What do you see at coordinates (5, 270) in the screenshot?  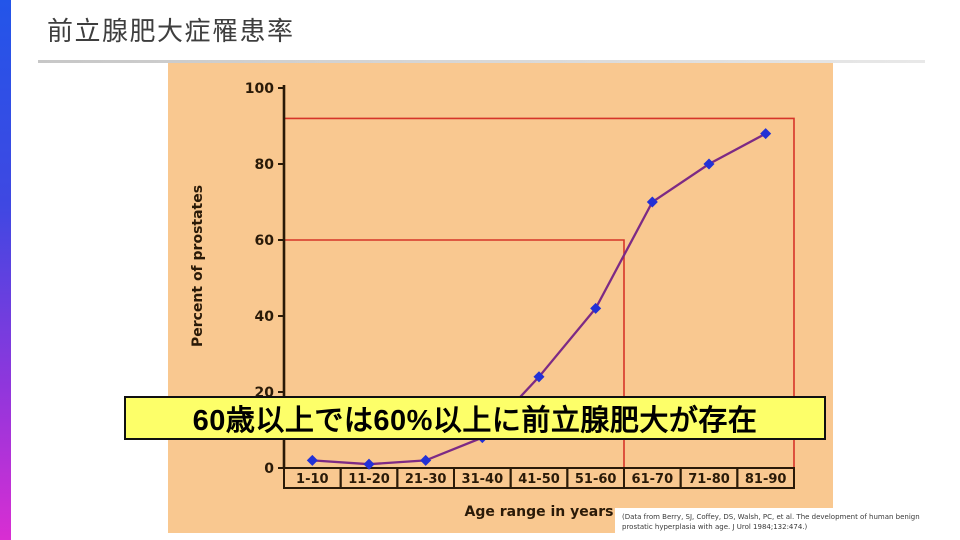 I see `accent-gradient-bar` at bounding box center [5, 270].